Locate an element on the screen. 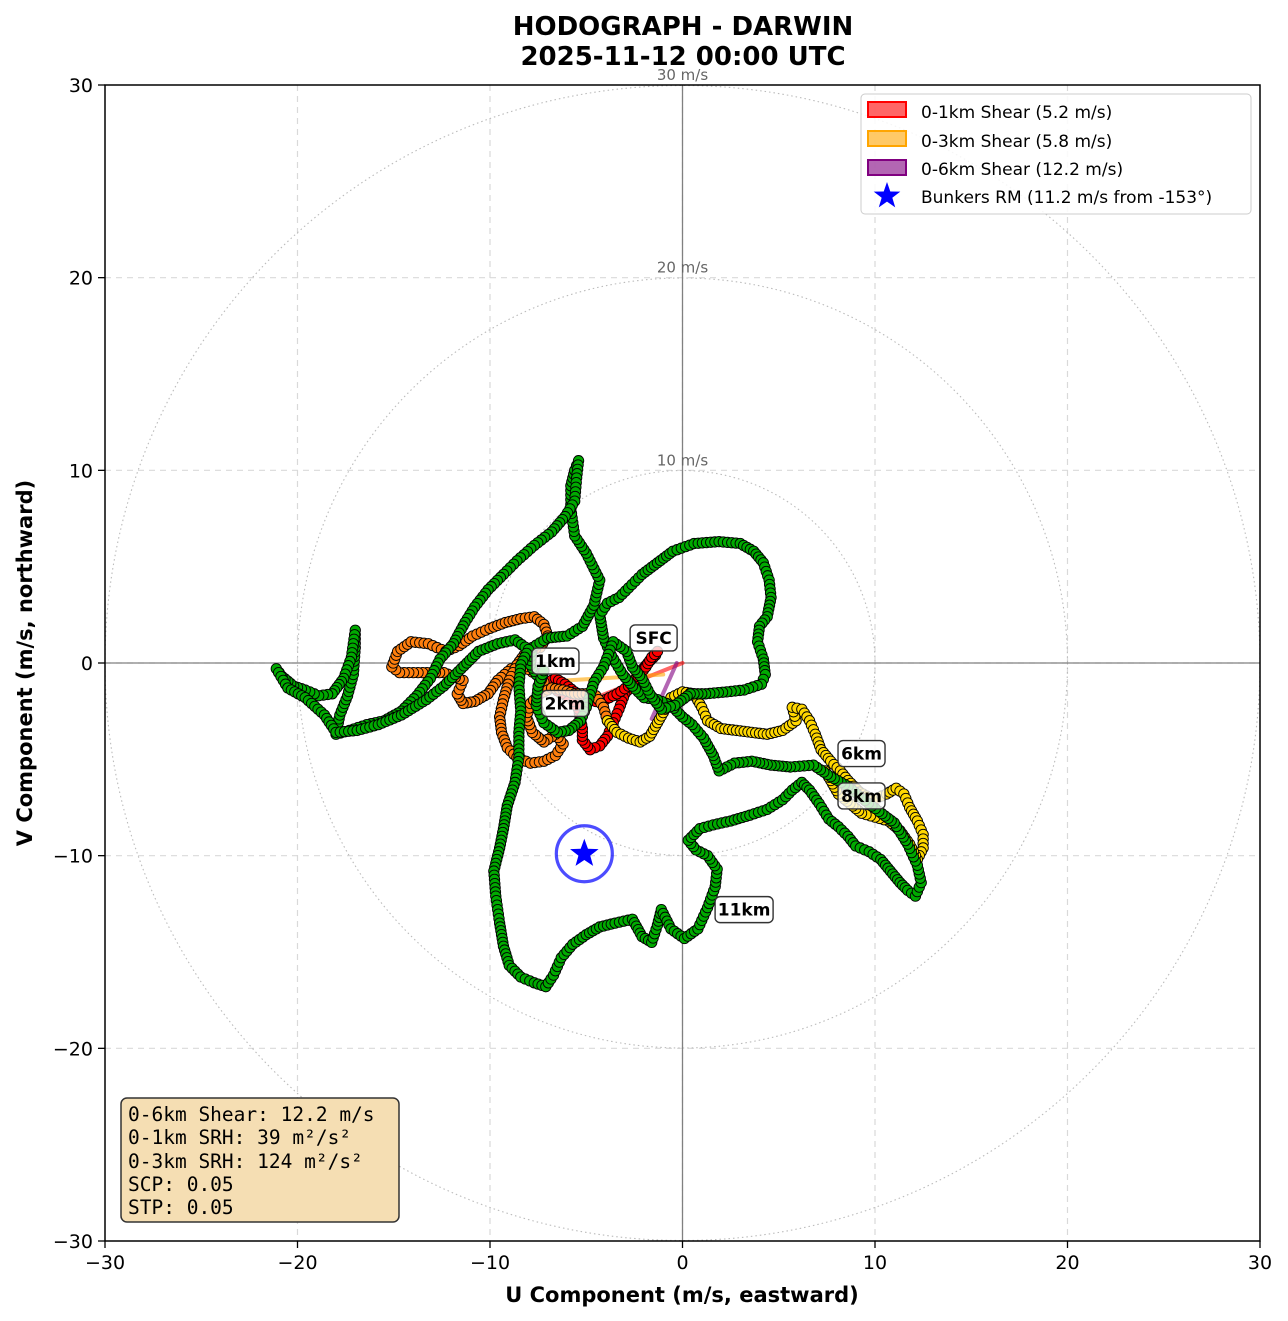  y-tick-label: −30 is located at coordinates (73, 1242).